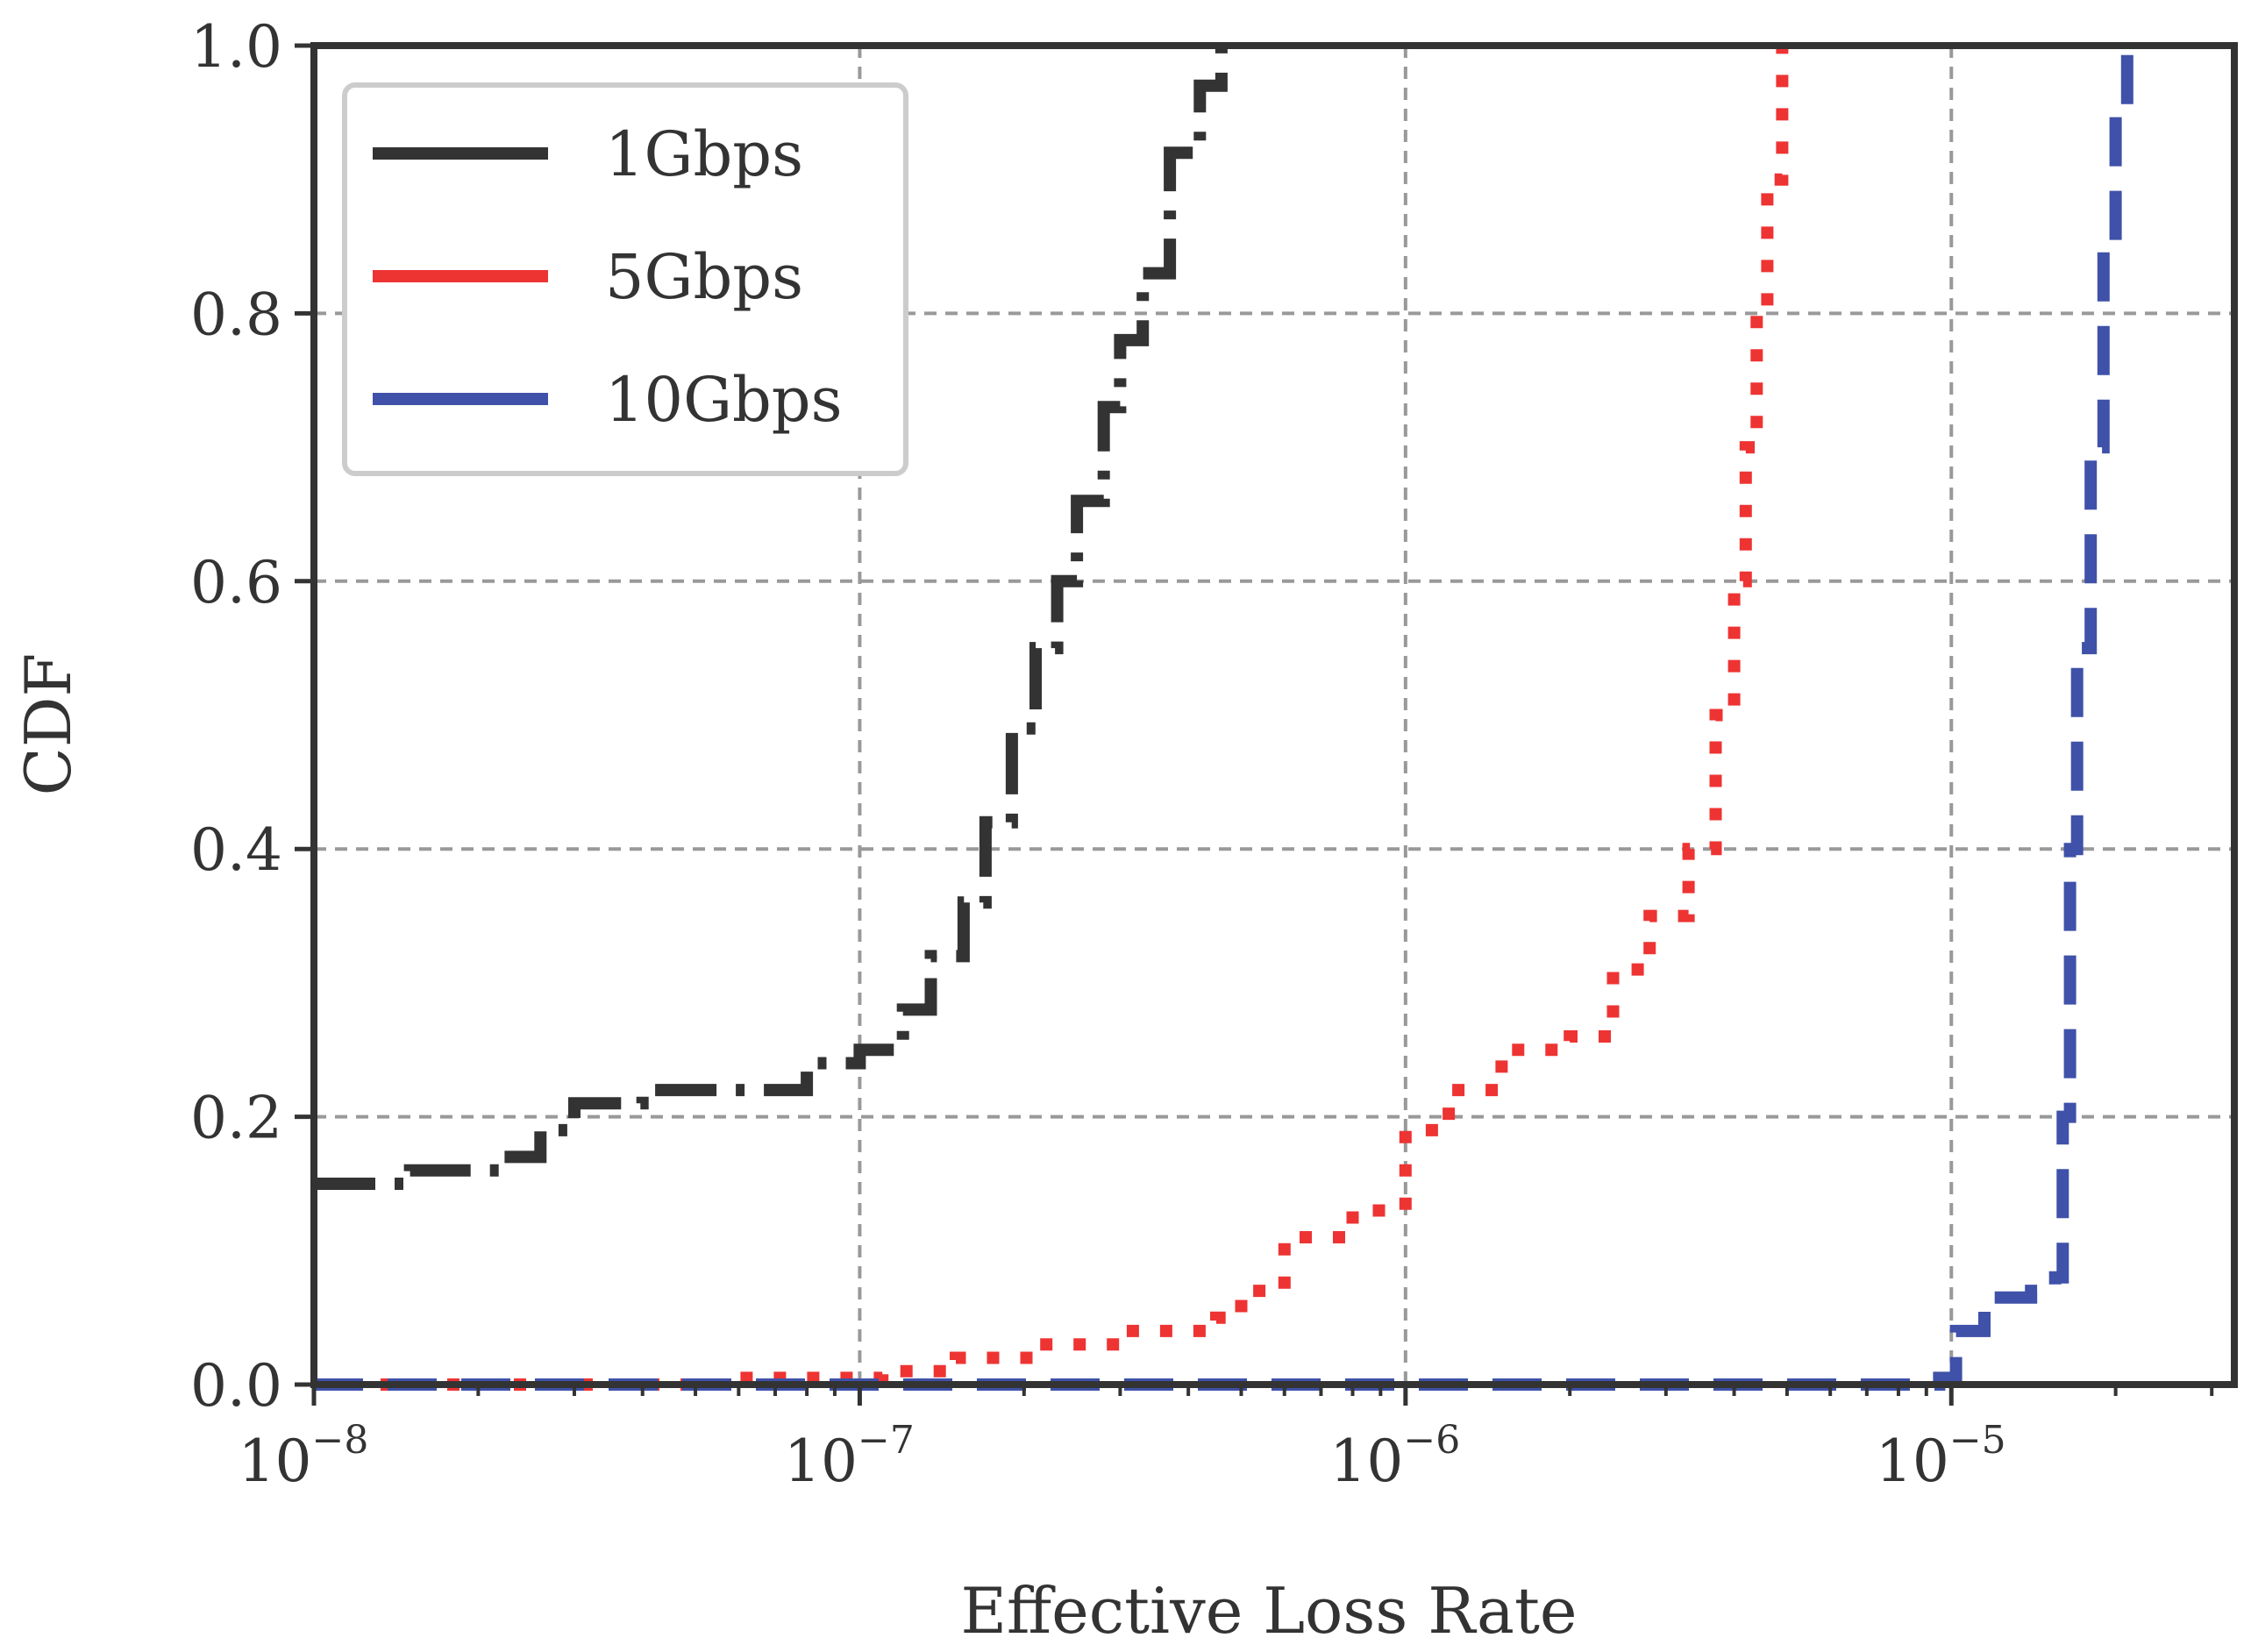 The image size is (2251, 1652). What do you see at coordinates (704, 154) in the screenshot?
I see `legend-label-1Gbps: 1Gbps` at bounding box center [704, 154].